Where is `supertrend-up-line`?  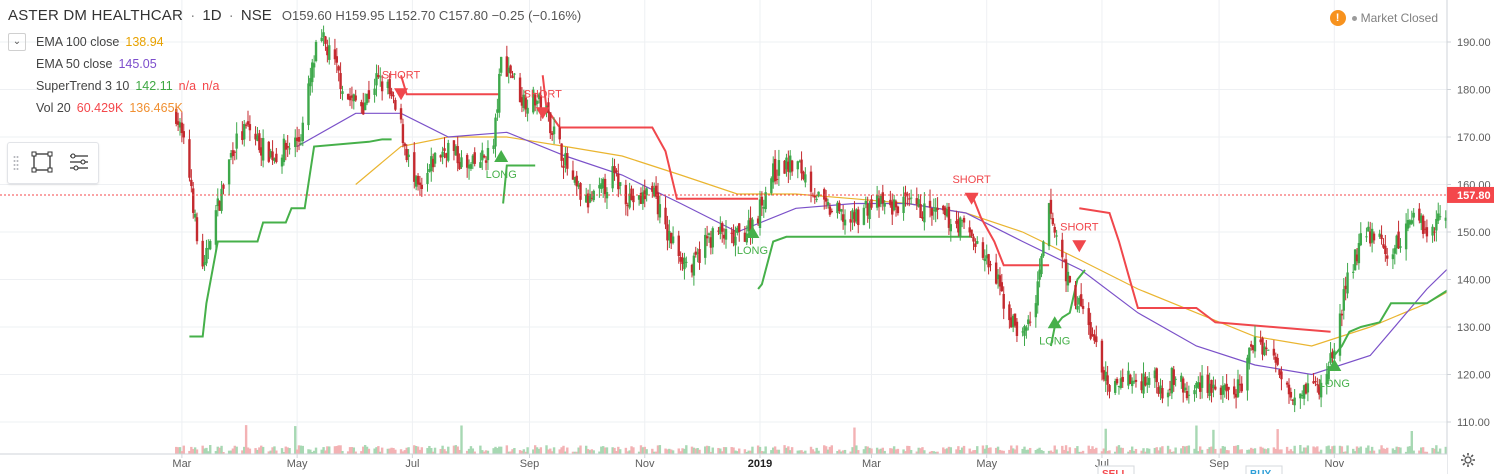 supertrend-up-line is located at coordinates (1397, 313).